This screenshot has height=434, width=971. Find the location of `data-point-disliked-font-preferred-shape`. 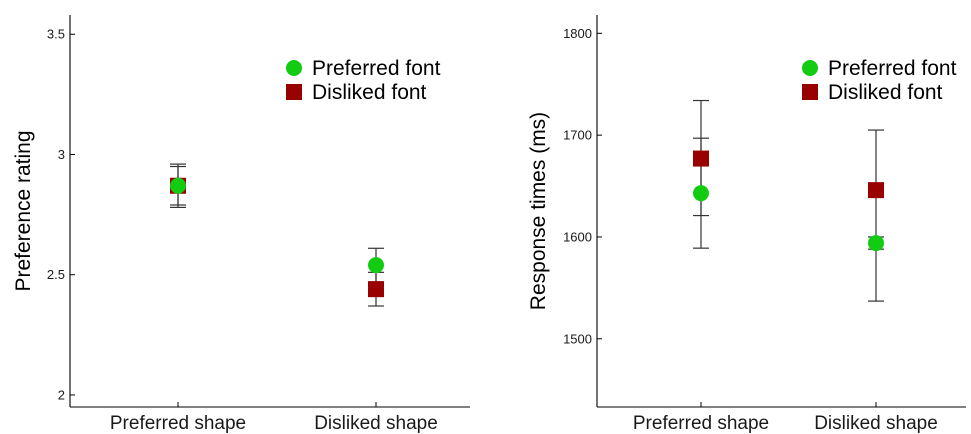

data-point-disliked-font-preferred-shape is located at coordinates (701, 158).